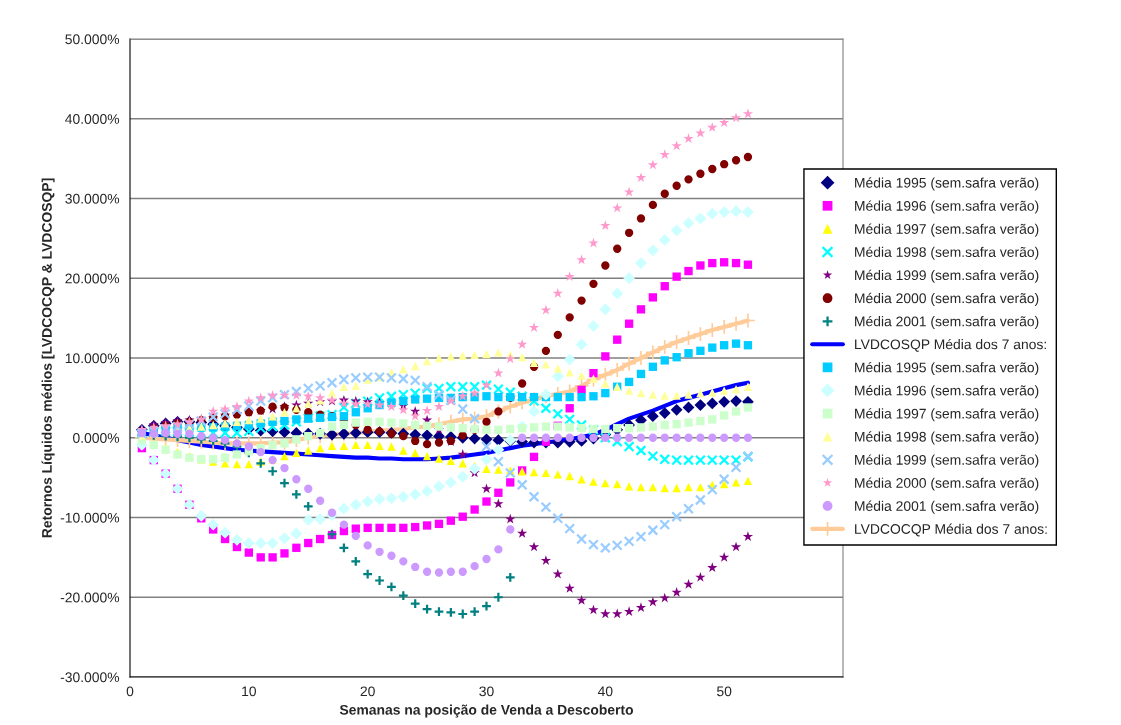 This screenshot has height=725, width=1121. Describe the element at coordinates (130, 691) in the screenshot. I see `x-tick-label: 0` at that location.